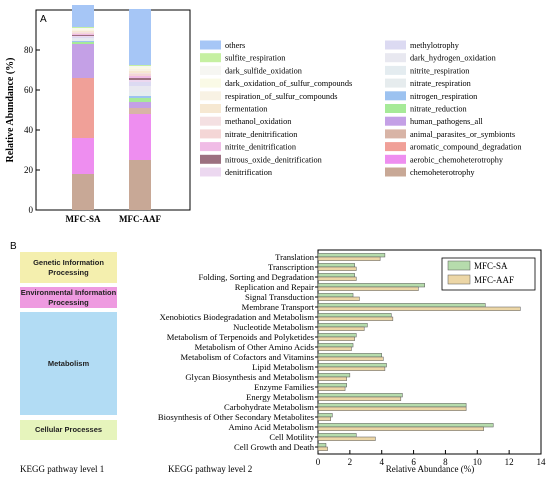 The width and height of the screenshot is (550, 481). I want to click on bar-mfc-sa-carbohydrate-metabolism, so click(392, 405).